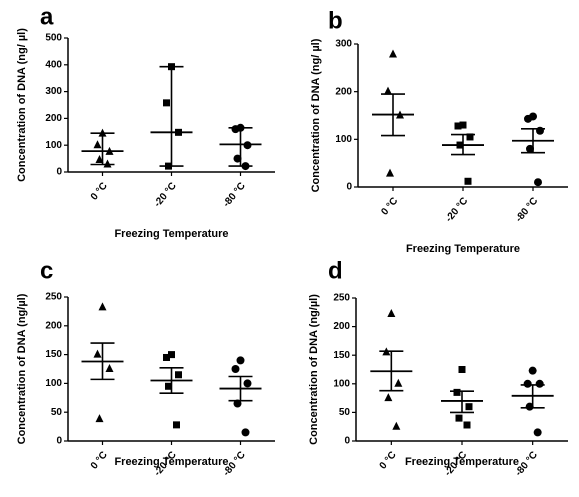 The image size is (579, 497). Describe the element at coordinates (53, 38) in the screenshot. I see `y-tick-label: 500` at that location.